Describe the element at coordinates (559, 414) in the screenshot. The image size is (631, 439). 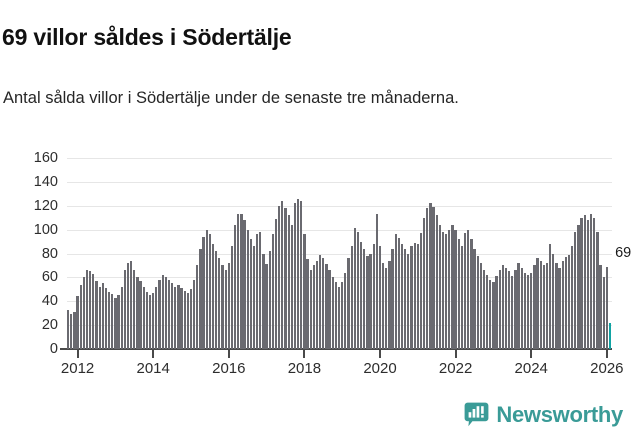
I see `newsworthy-wordmark: Newsworthy` at that location.